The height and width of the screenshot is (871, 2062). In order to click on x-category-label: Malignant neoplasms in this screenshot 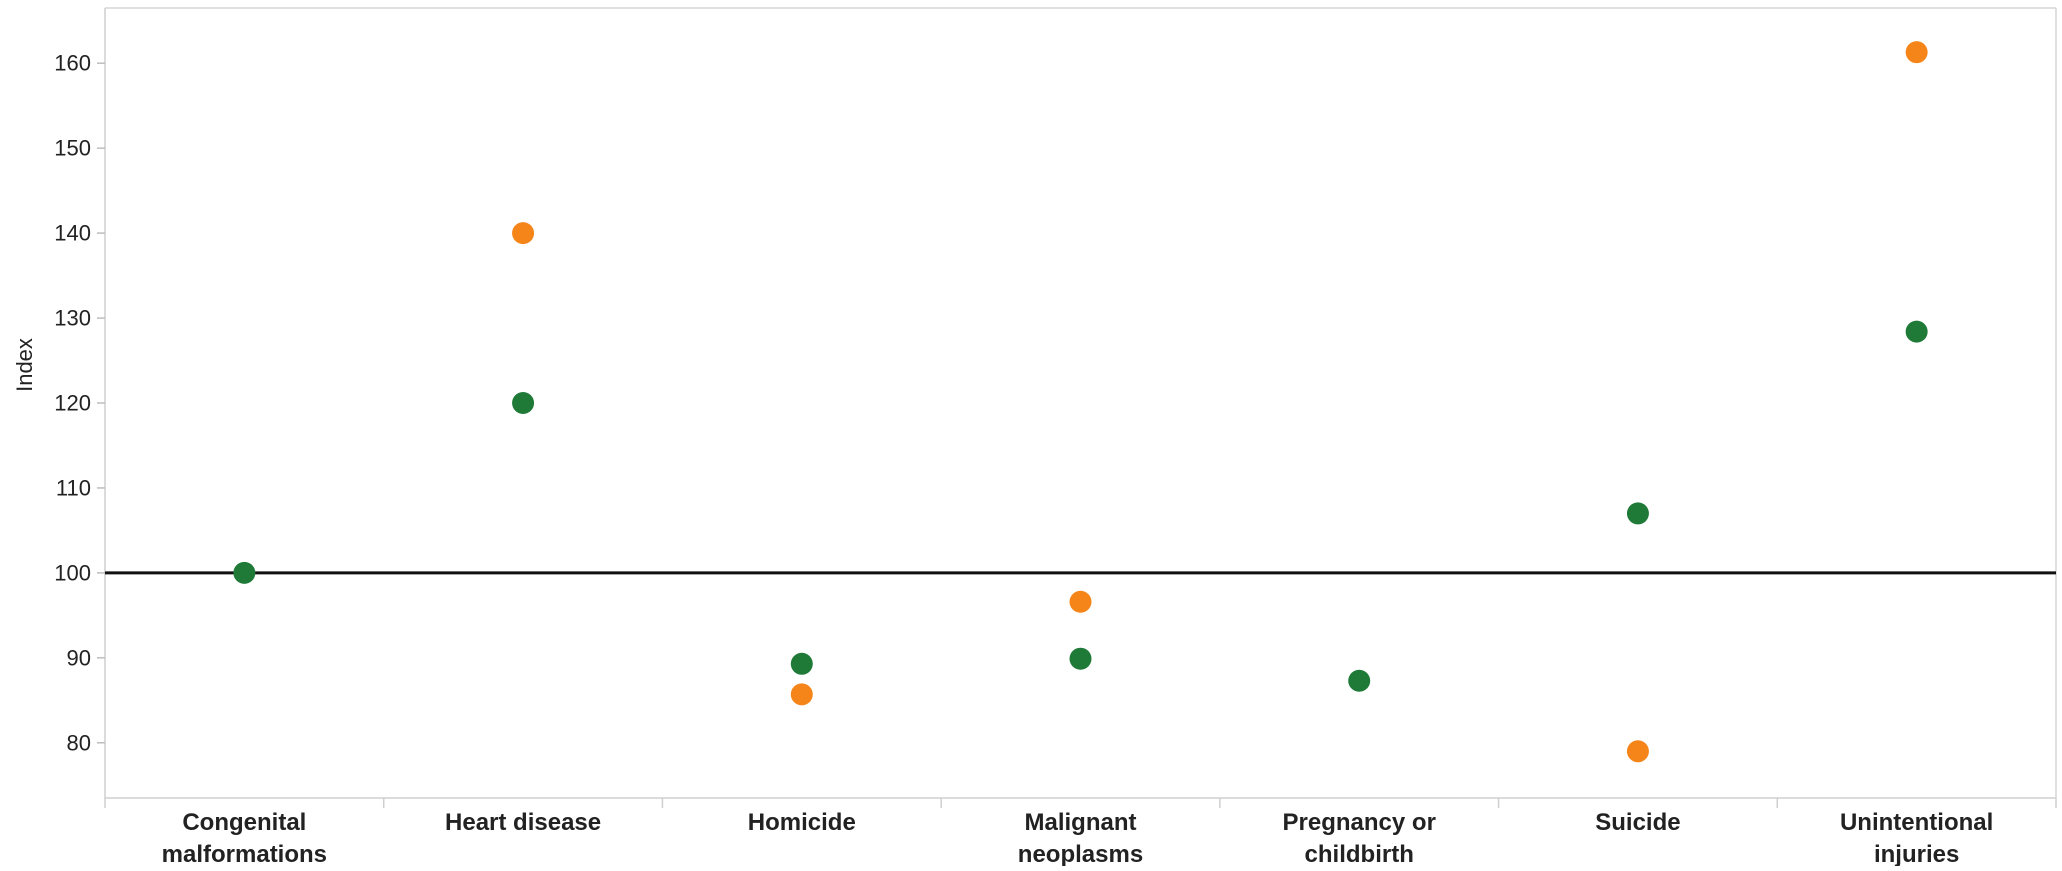, I will do `click(1080, 837)`.